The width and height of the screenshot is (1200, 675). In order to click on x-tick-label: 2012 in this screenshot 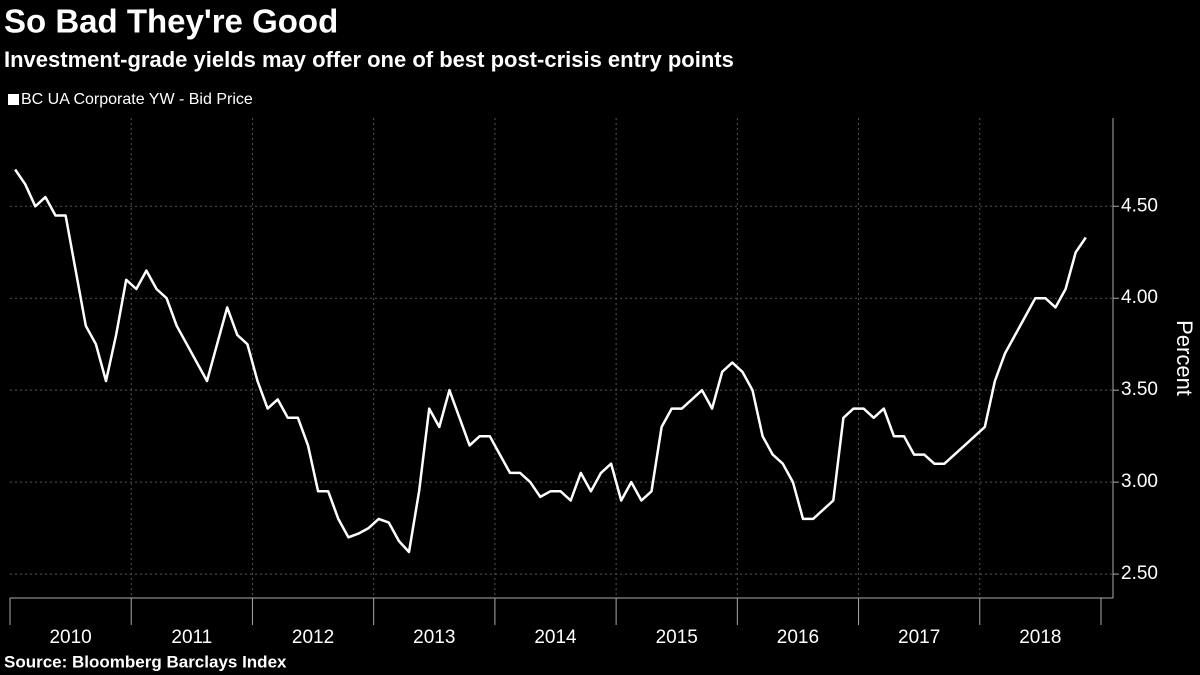, I will do `click(313, 637)`.